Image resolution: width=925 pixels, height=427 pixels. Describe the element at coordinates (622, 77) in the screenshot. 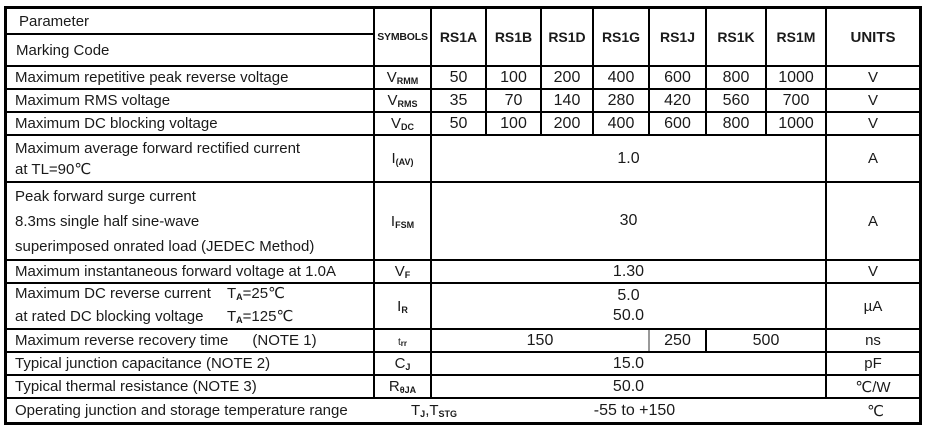

I see `value-cell: 400` at that location.